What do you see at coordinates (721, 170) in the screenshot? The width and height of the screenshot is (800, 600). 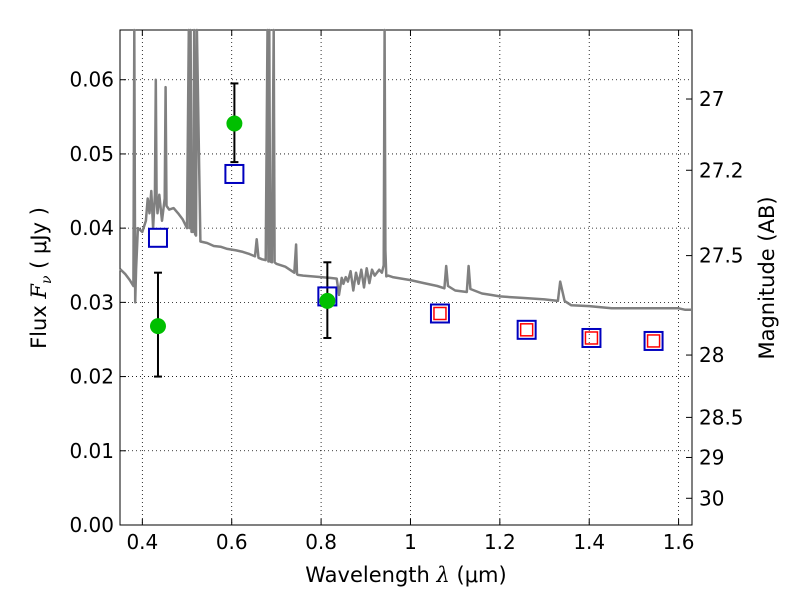 I see `y2-tick-label: 27.2` at bounding box center [721, 170].